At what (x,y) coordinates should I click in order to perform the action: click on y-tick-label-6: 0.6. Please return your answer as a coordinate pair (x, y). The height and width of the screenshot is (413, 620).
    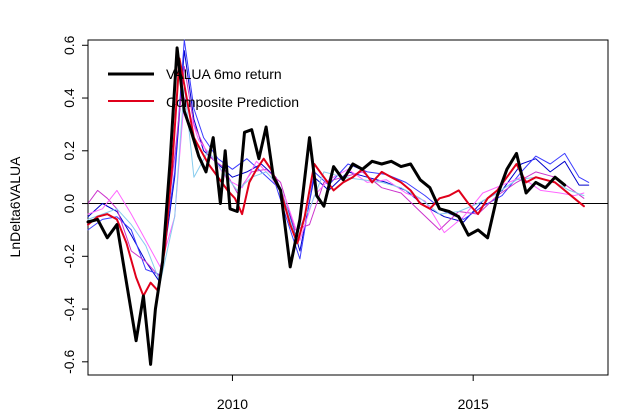
    Looking at the image, I should click on (69, 45).